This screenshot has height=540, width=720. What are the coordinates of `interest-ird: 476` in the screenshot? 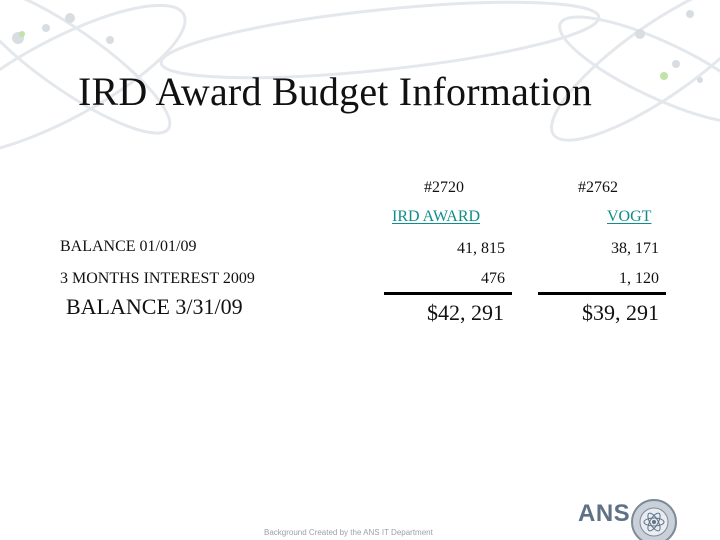 It's located at (493, 278).